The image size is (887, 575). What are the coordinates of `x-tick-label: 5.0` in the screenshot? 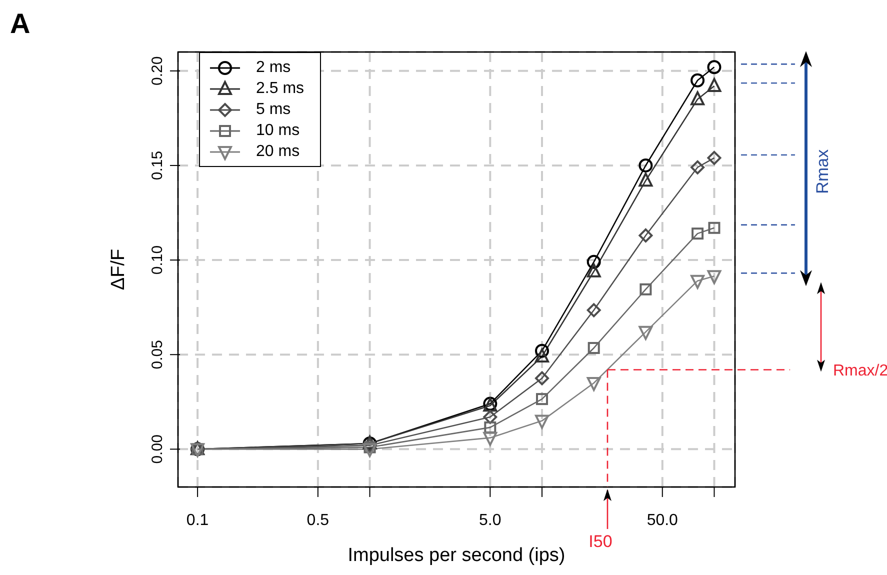 It's located at (490, 520).